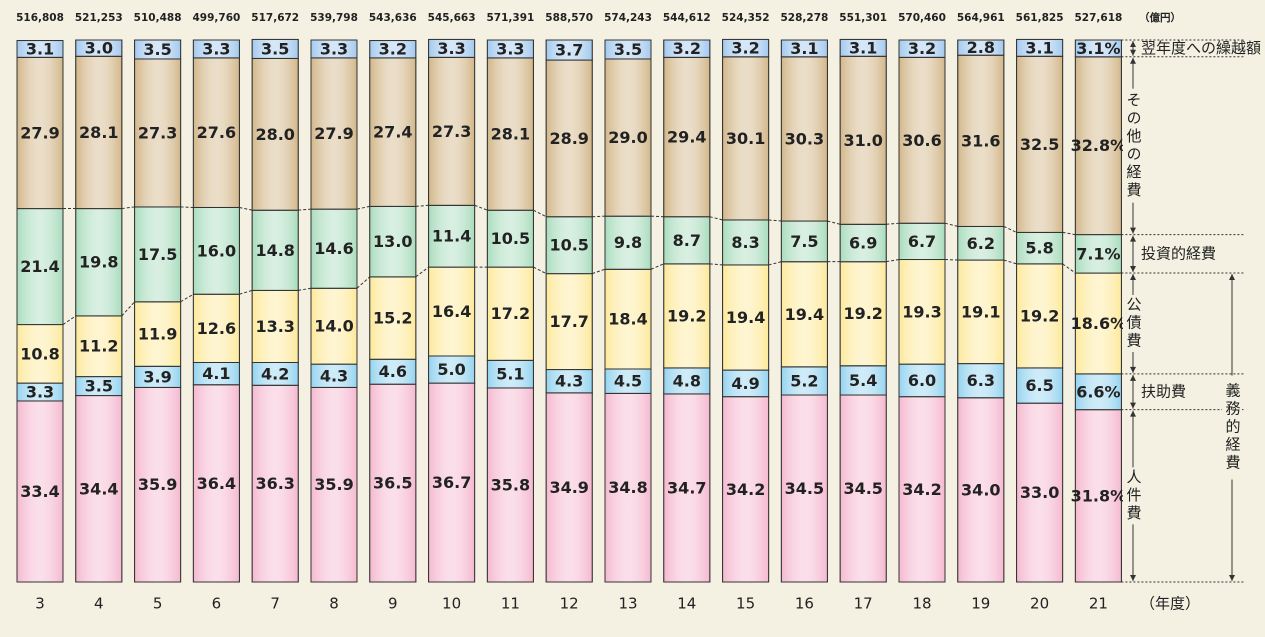 This screenshot has width=1265, height=637. What do you see at coordinates (1099, 145) in the screenshot?
I see `segment-label: 32.8%` at bounding box center [1099, 145].